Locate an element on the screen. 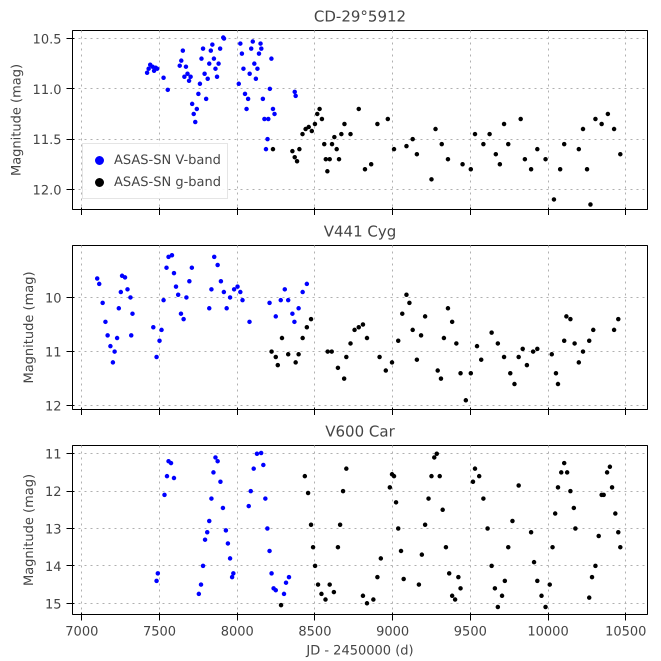  y-tick-label: 15 is located at coordinates (53, 604).